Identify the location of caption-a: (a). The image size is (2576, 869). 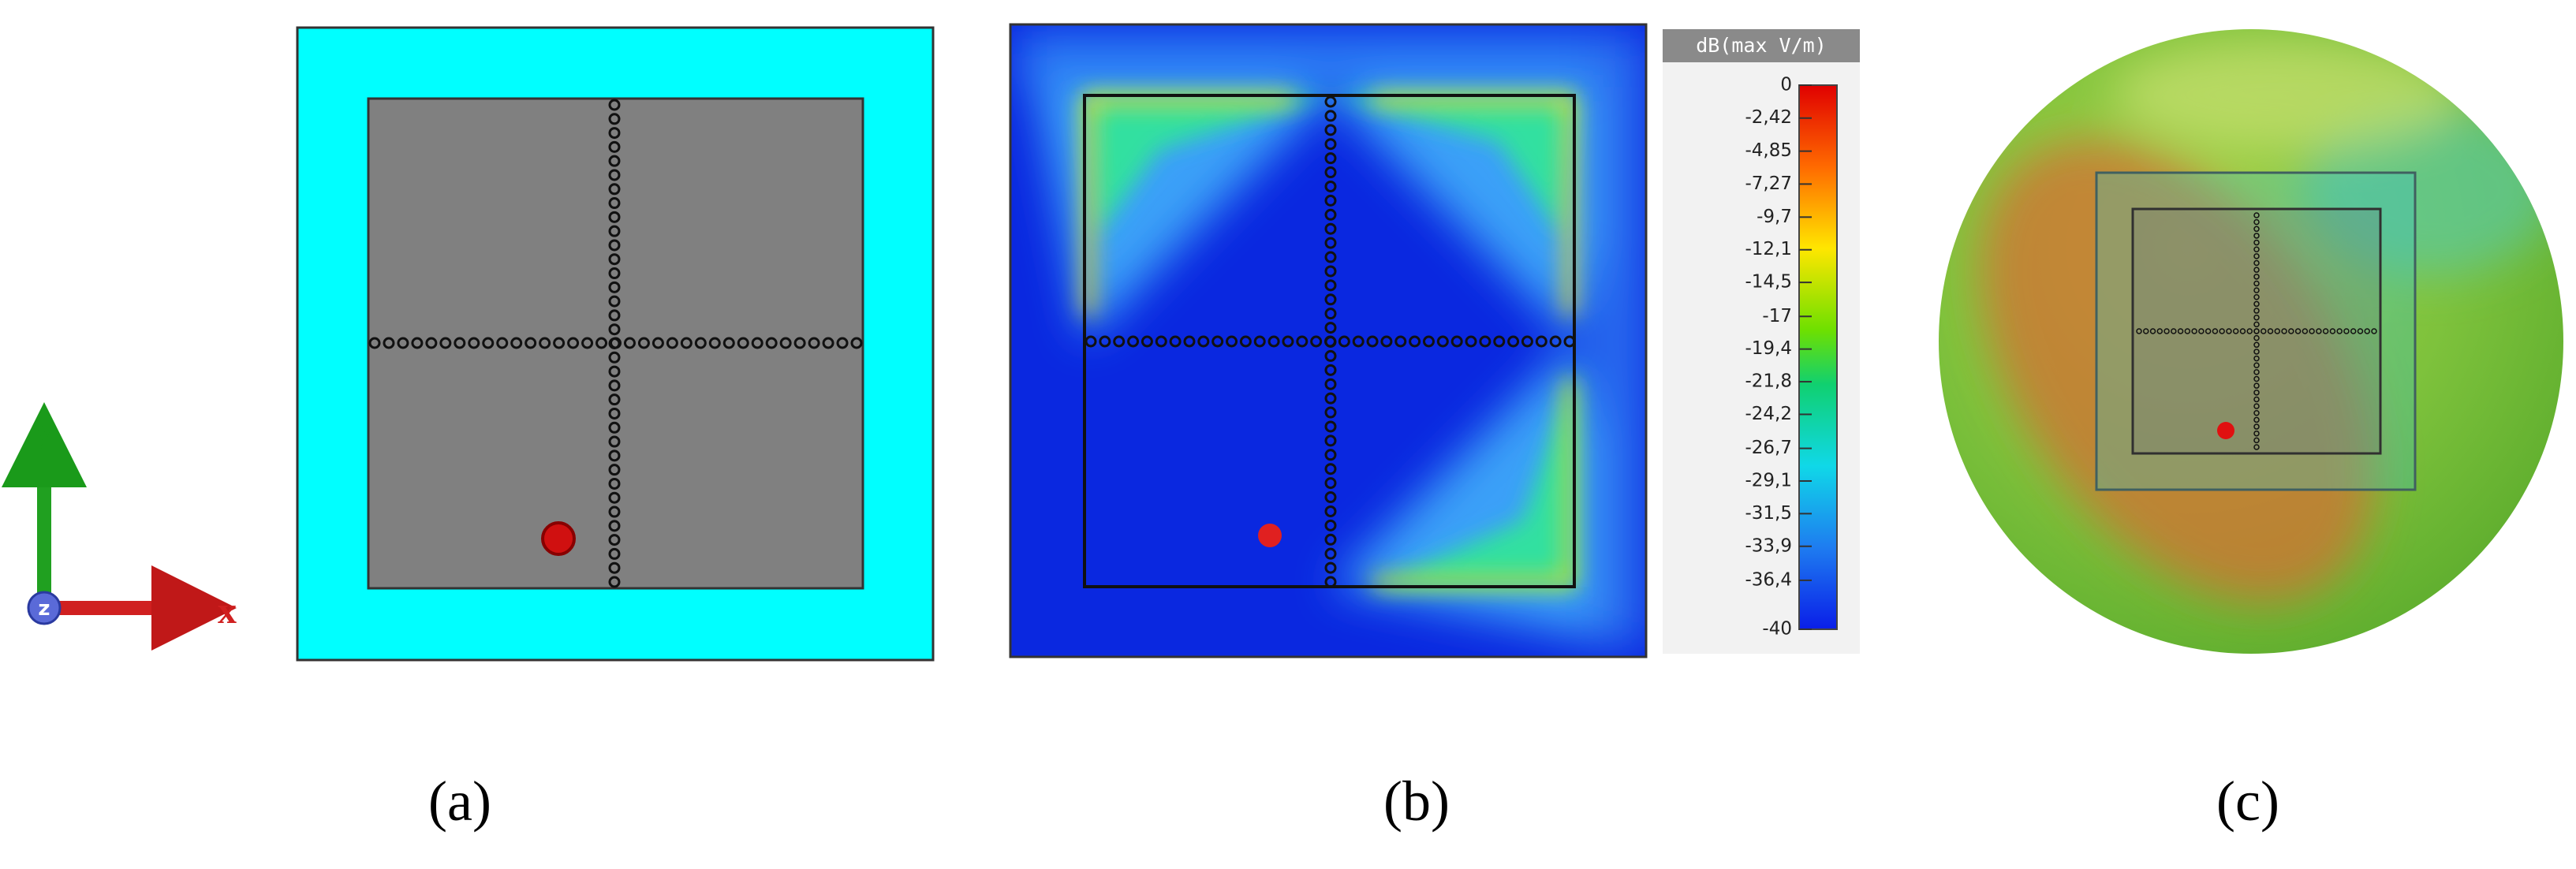
(459, 801).